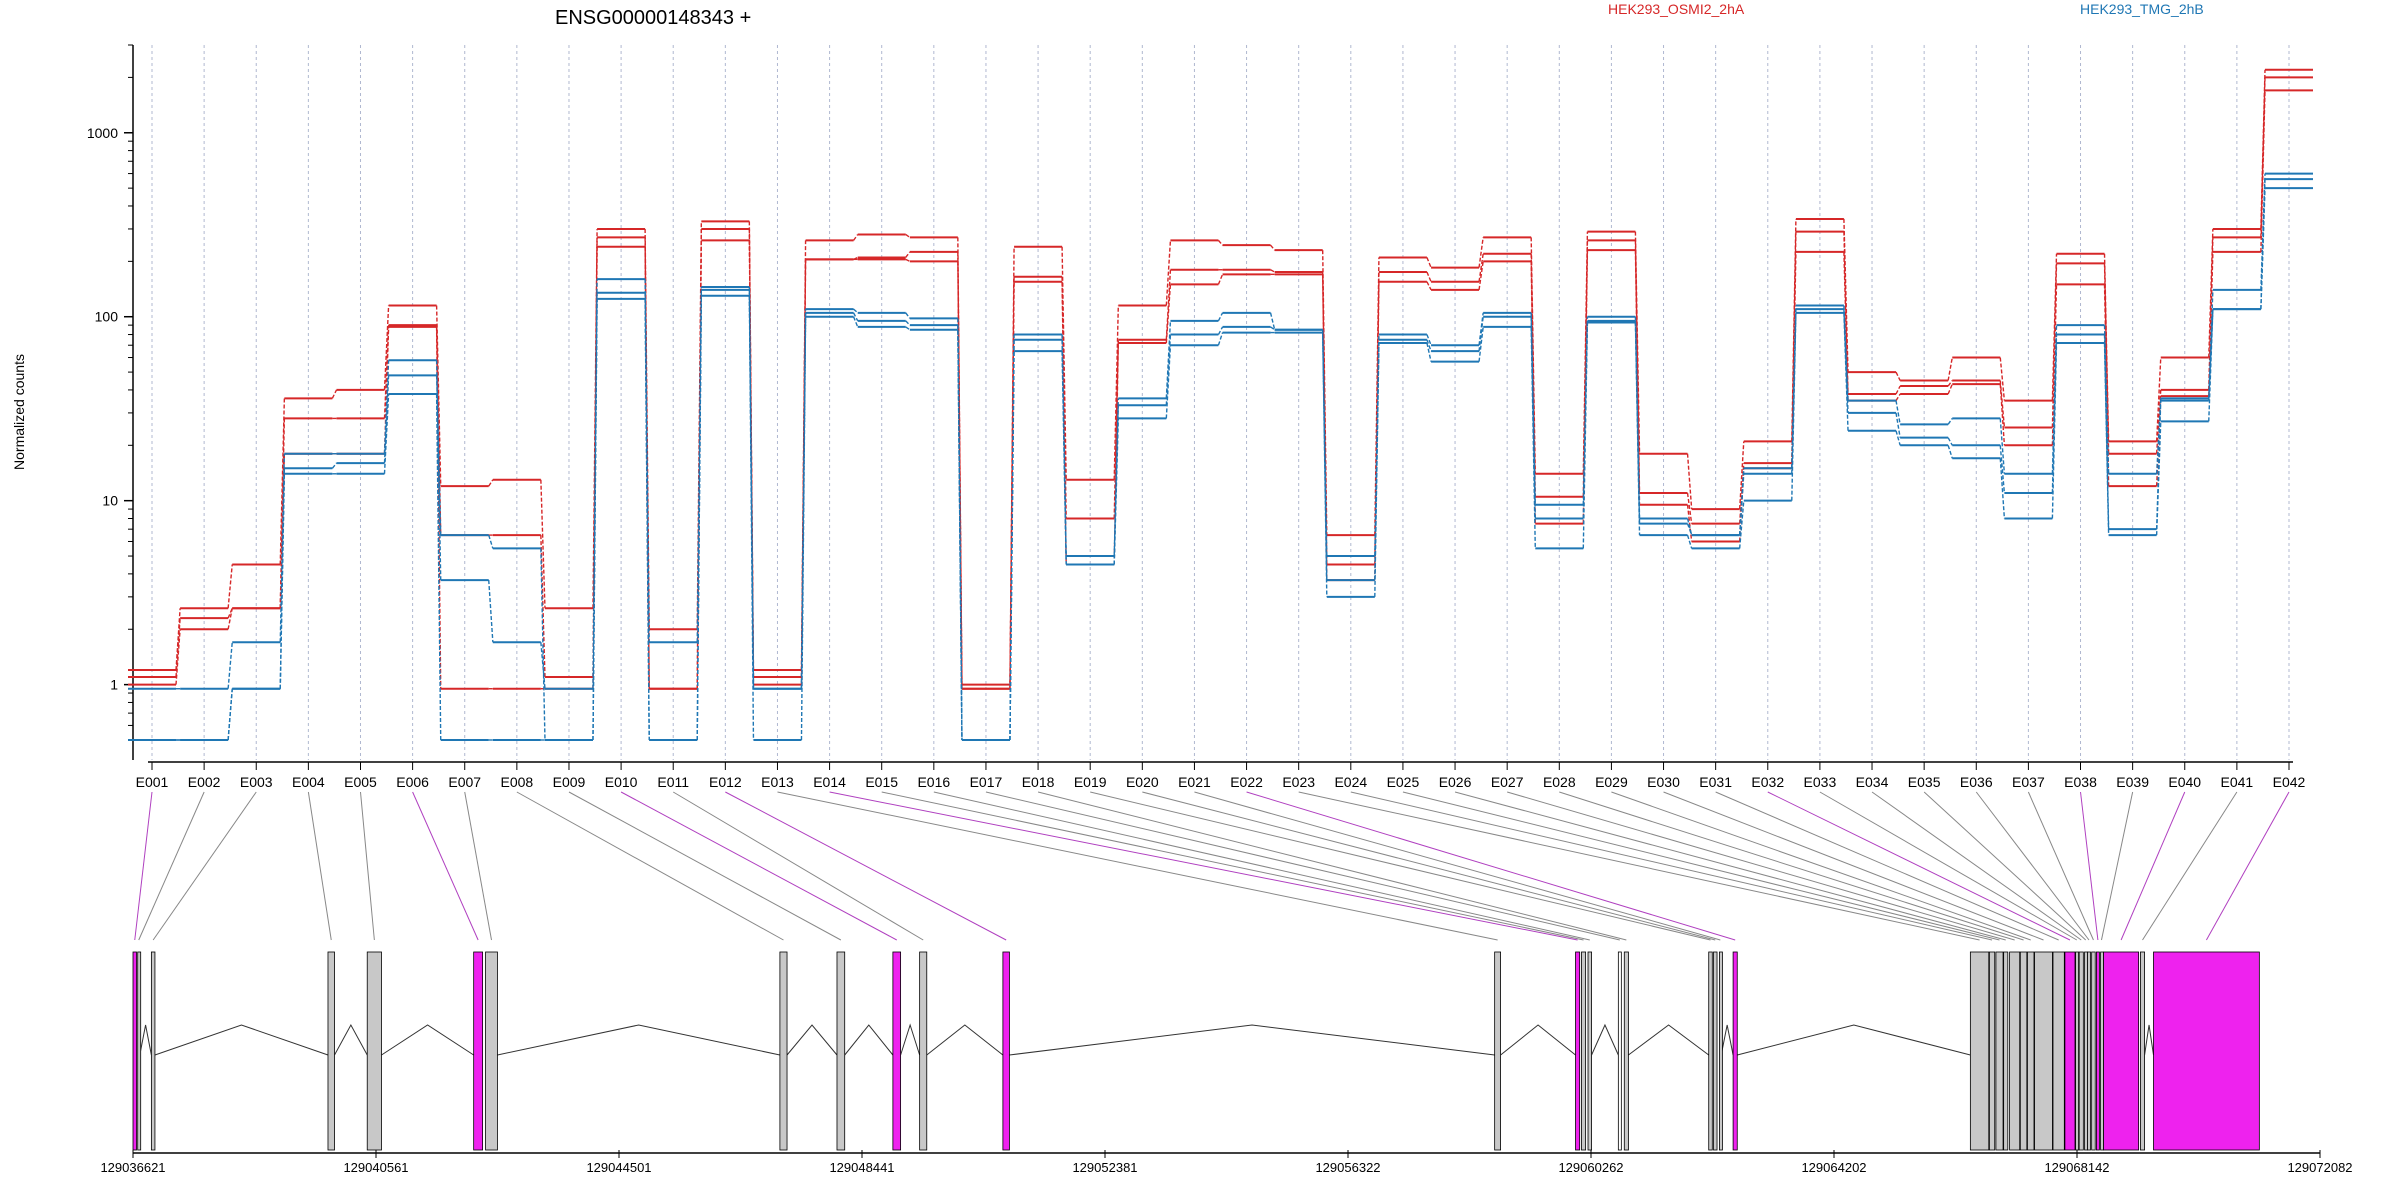  What do you see at coordinates (319, 866) in the screenshot?
I see `connector-e004` at bounding box center [319, 866].